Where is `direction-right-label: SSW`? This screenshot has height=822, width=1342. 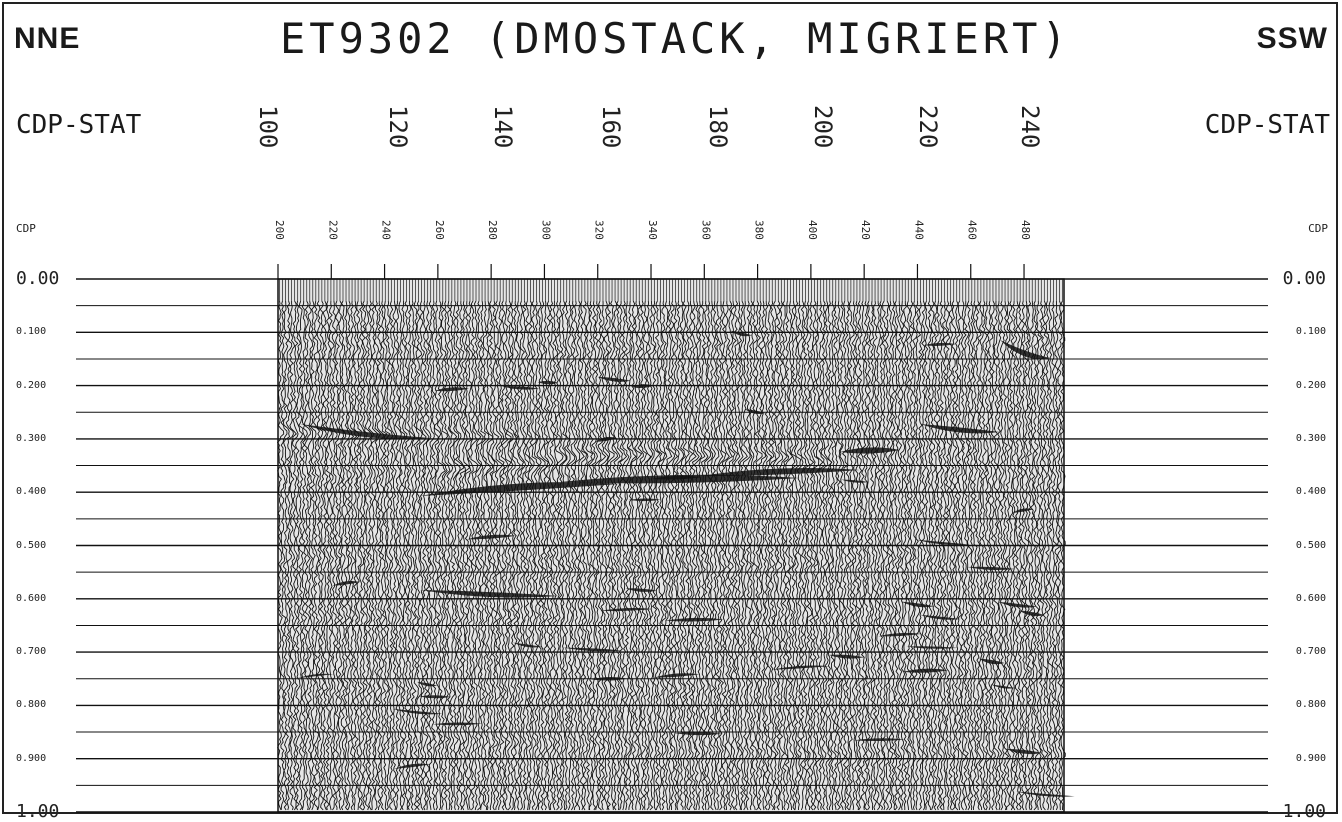 direction-right-label: SSW is located at coordinates (1292, 38).